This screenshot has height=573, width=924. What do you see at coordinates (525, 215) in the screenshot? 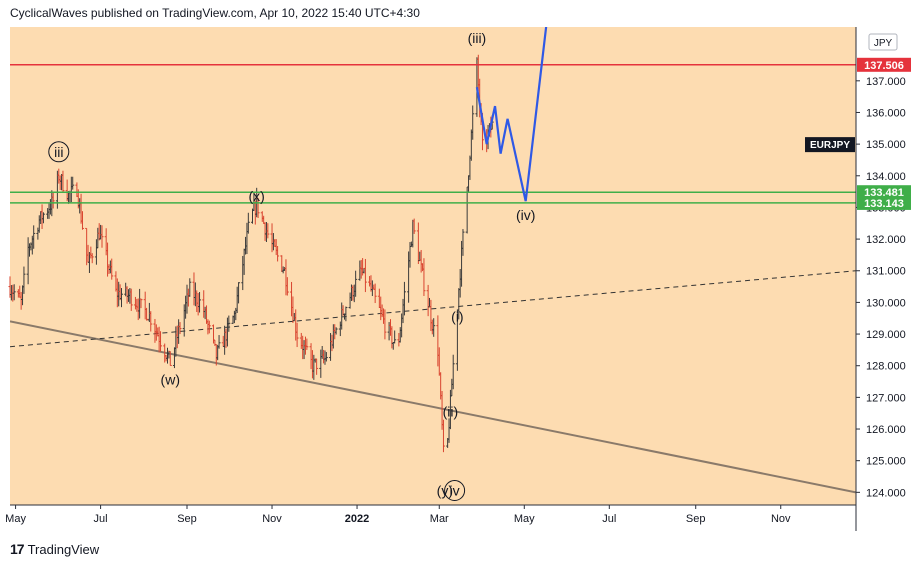
I see `wave-label: (iv)` at bounding box center [525, 215].